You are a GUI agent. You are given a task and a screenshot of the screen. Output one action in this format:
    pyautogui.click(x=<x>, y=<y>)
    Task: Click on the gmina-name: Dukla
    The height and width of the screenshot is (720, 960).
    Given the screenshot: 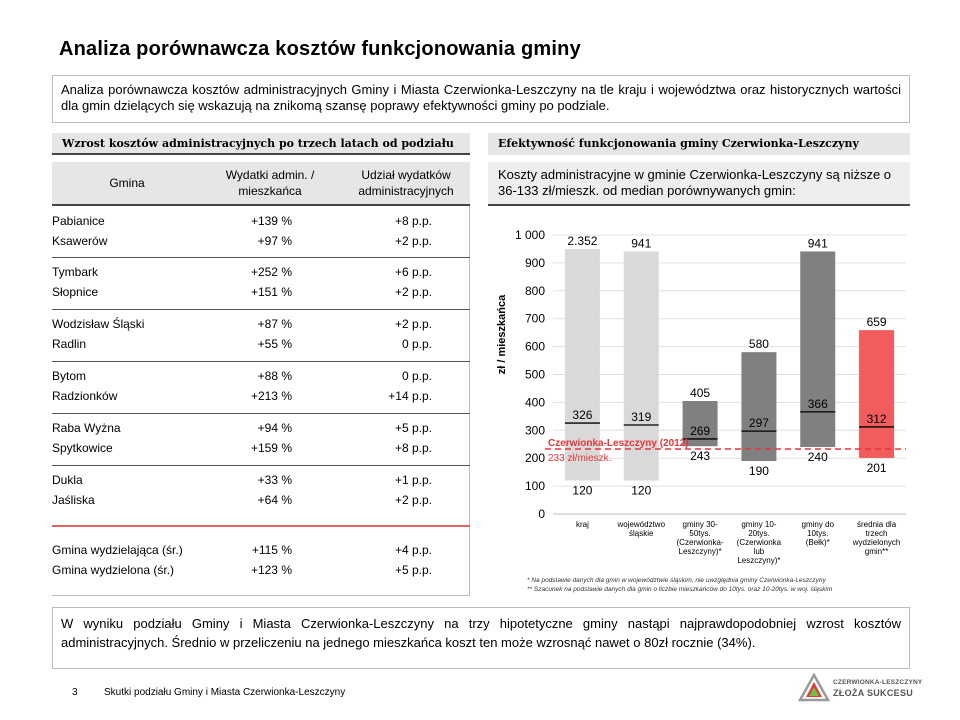 What is the action you would take?
    pyautogui.click(x=67, y=480)
    